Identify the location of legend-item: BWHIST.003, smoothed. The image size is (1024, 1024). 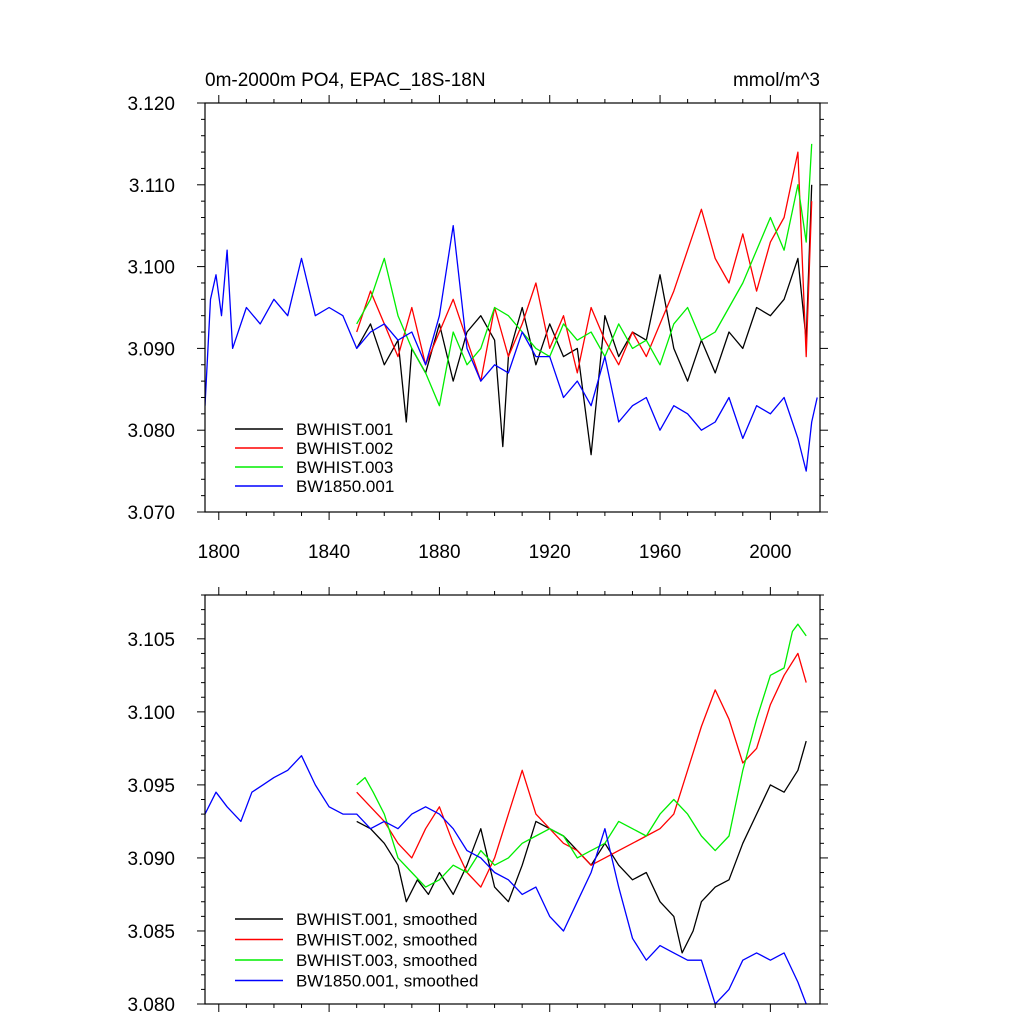
(356, 960).